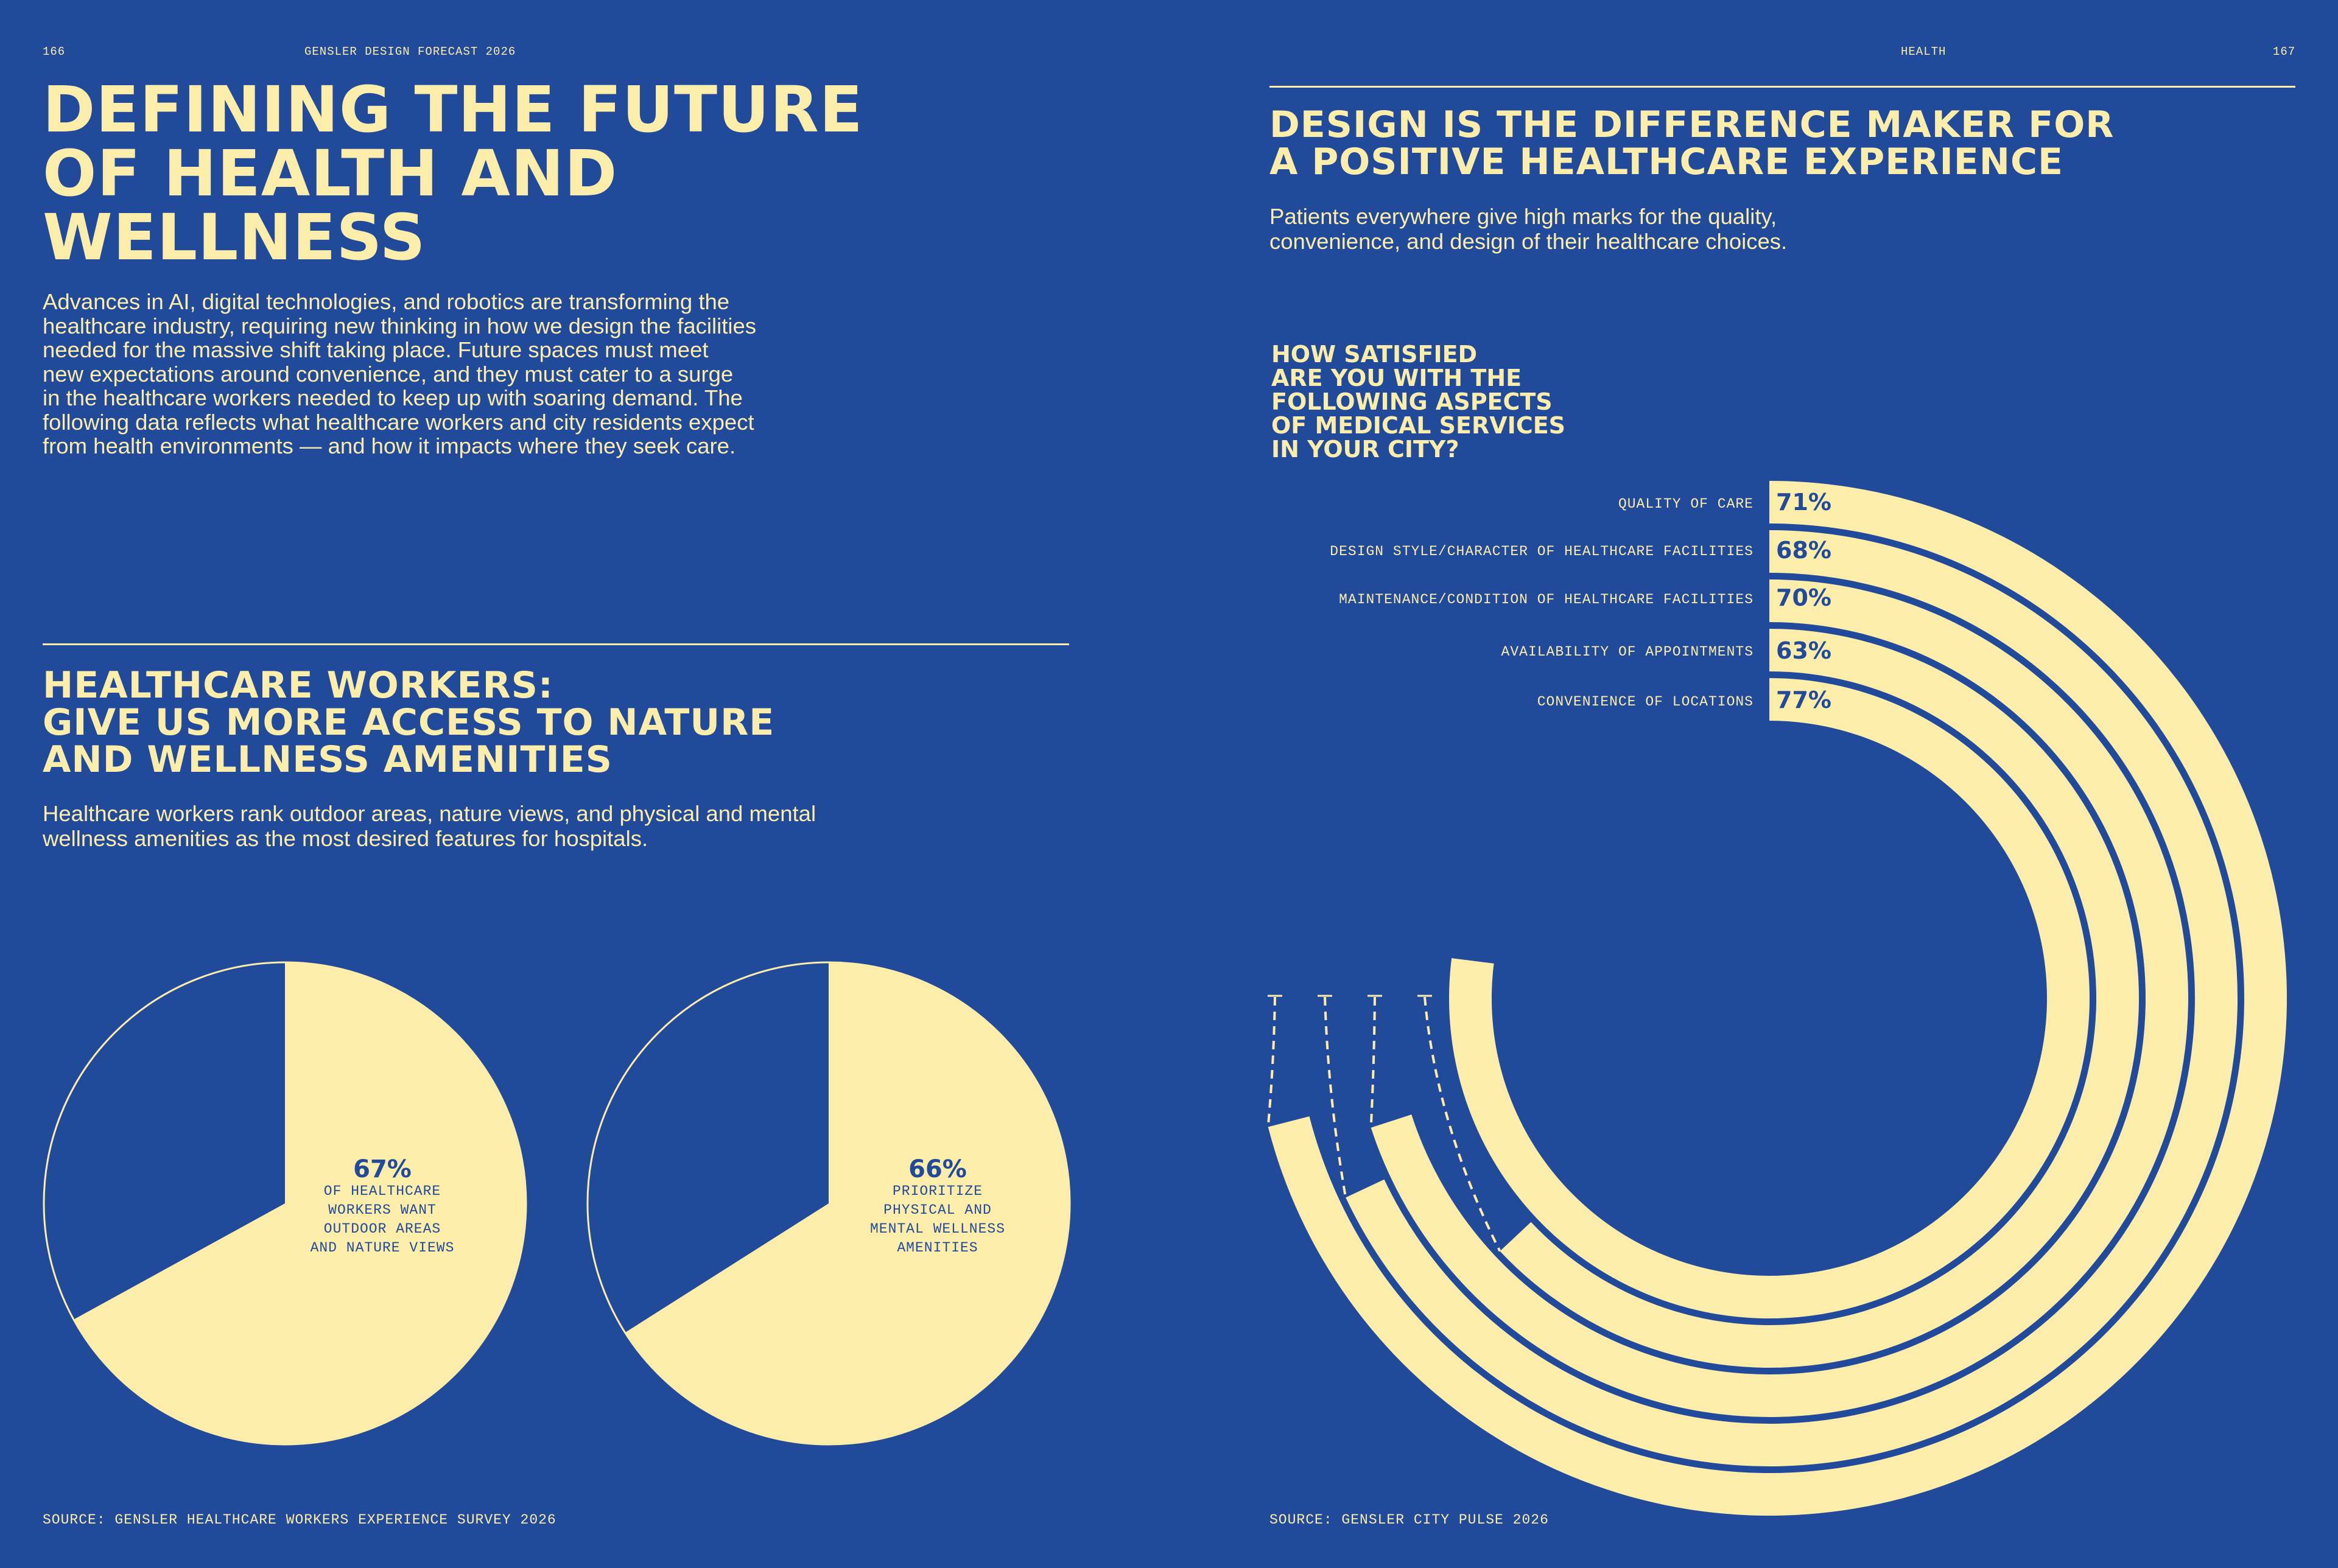 The width and height of the screenshot is (2338, 1568). I want to click on pie-1-caption-line: WORKERS WANT, so click(382, 1210).